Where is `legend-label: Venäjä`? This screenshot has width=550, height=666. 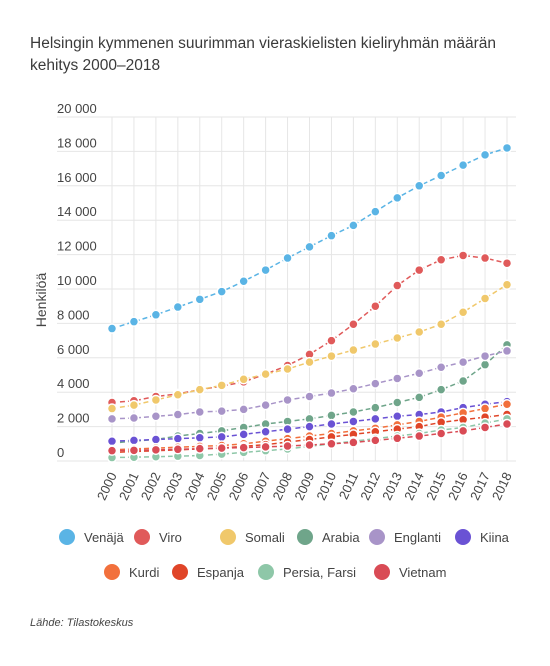
legend-label: Venäjä is located at coordinates (104, 537).